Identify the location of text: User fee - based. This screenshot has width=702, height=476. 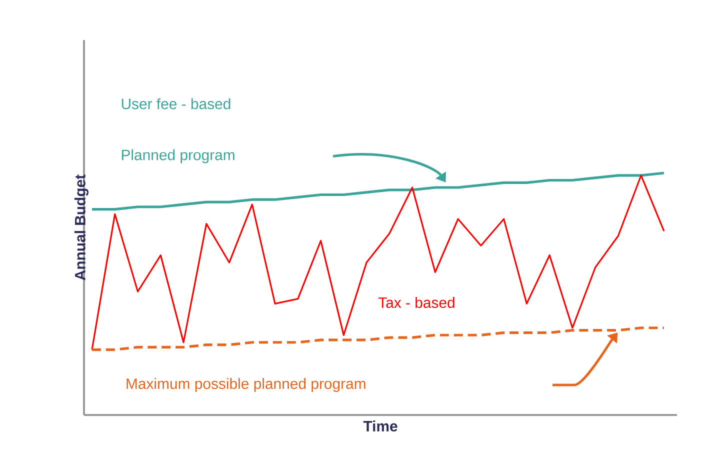
(176, 104).